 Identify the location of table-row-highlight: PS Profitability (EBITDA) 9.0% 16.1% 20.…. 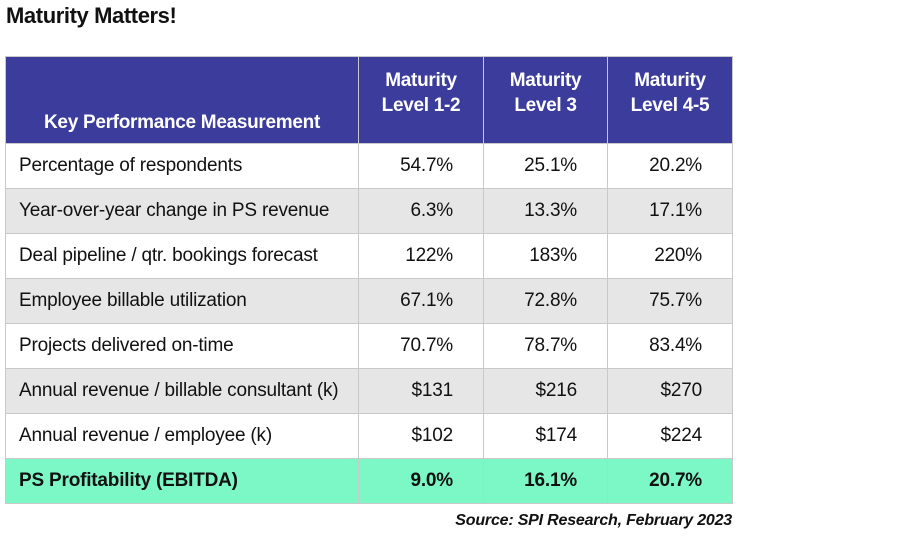
(369, 481).